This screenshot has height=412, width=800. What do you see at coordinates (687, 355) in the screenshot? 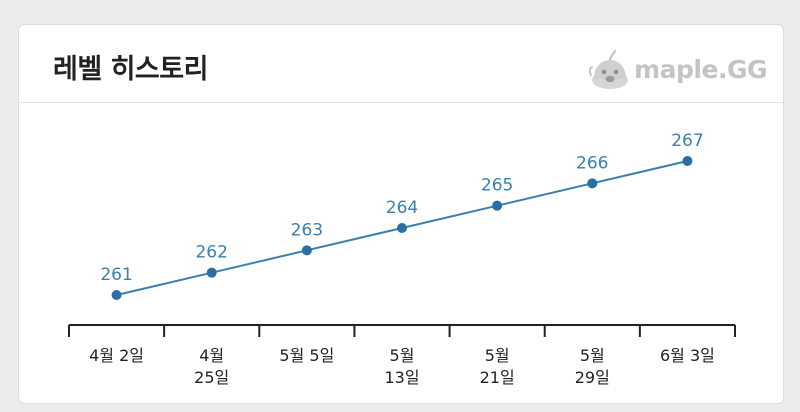
I see `x-tick-label: 6월 3일` at bounding box center [687, 355].